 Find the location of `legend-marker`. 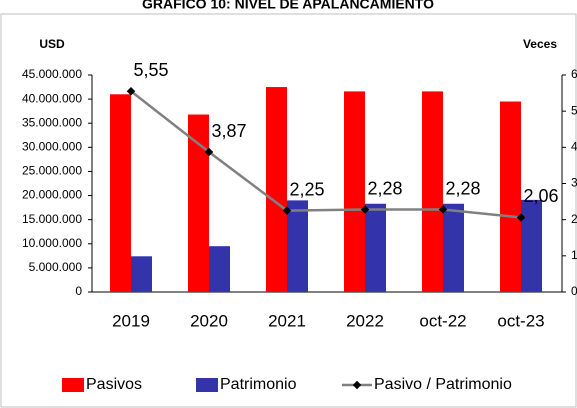

legend-marker is located at coordinates (357, 385).